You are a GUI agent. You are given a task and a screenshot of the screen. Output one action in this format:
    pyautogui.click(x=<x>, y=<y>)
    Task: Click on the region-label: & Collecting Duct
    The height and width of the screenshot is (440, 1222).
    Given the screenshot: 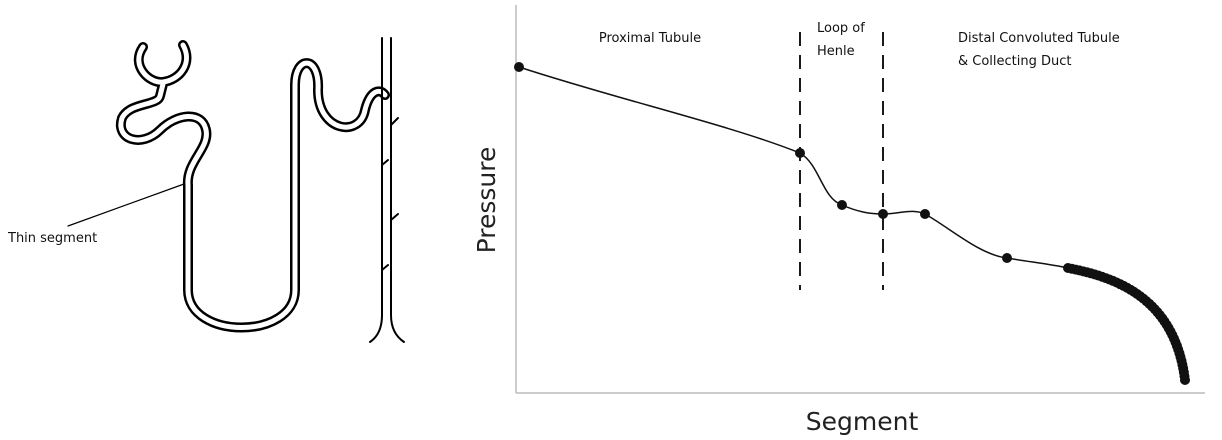 What is the action you would take?
    pyautogui.click(x=1015, y=61)
    